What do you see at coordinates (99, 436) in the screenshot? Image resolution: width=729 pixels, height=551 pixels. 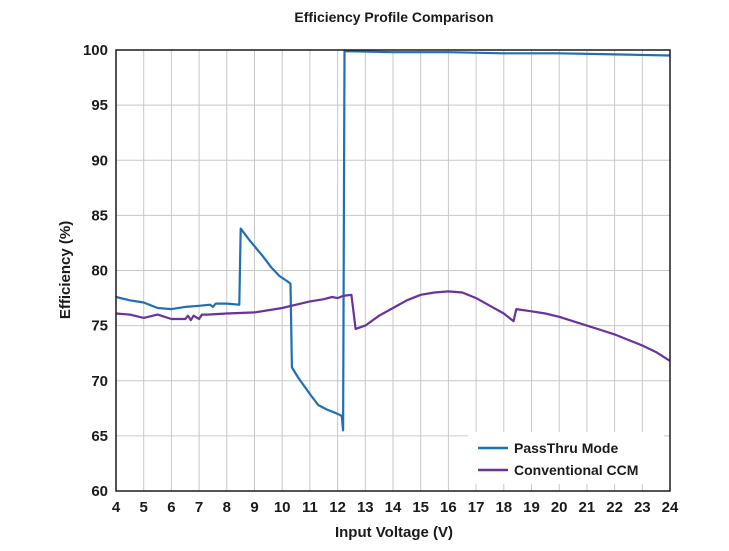 I see `y-tick-label: 65` at bounding box center [99, 436].